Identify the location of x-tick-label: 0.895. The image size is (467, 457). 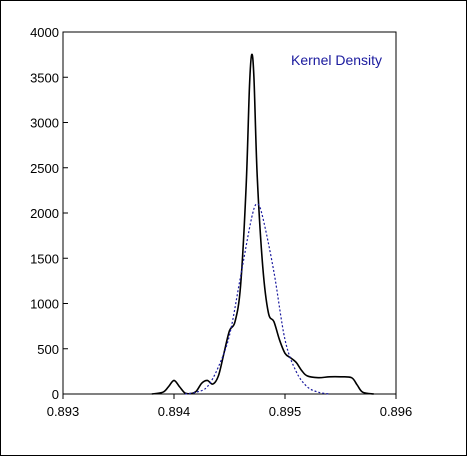
(285, 411).